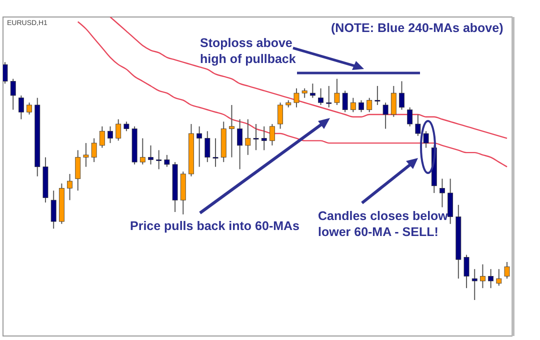 This screenshot has height=340, width=540. Describe the element at coordinates (248, 51) in the screenshot. I see `annotation: Stoploss above high of pullback` at that location.